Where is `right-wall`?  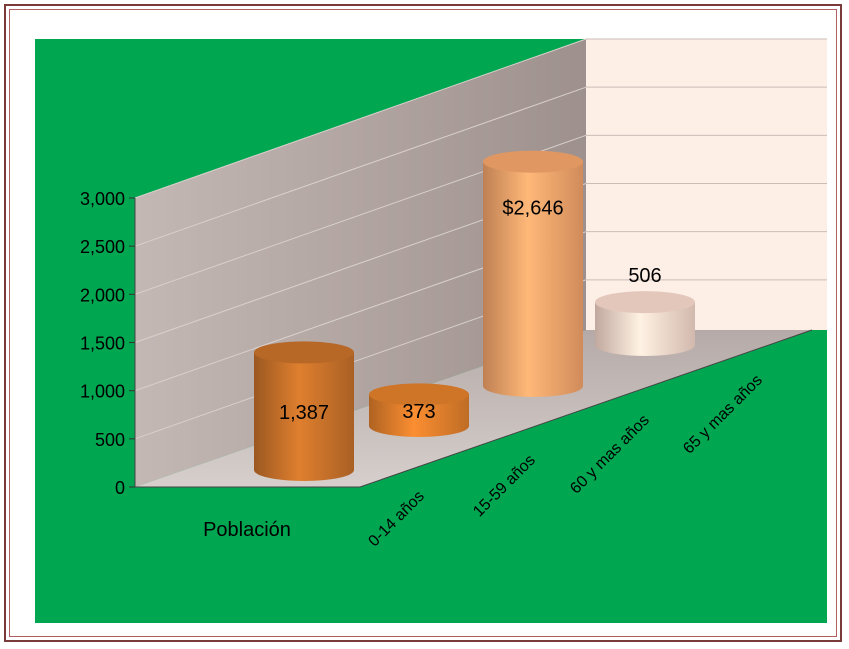
right-wall is located at coordinates (706, 184).